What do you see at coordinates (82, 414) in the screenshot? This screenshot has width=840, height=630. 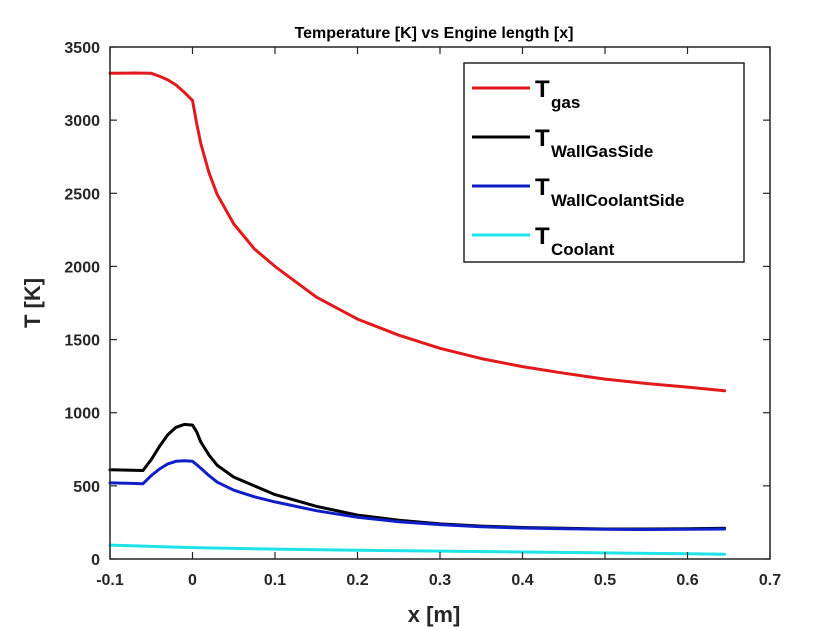 I see `y-tick-label: 1000` at bounding box center [82, 414].